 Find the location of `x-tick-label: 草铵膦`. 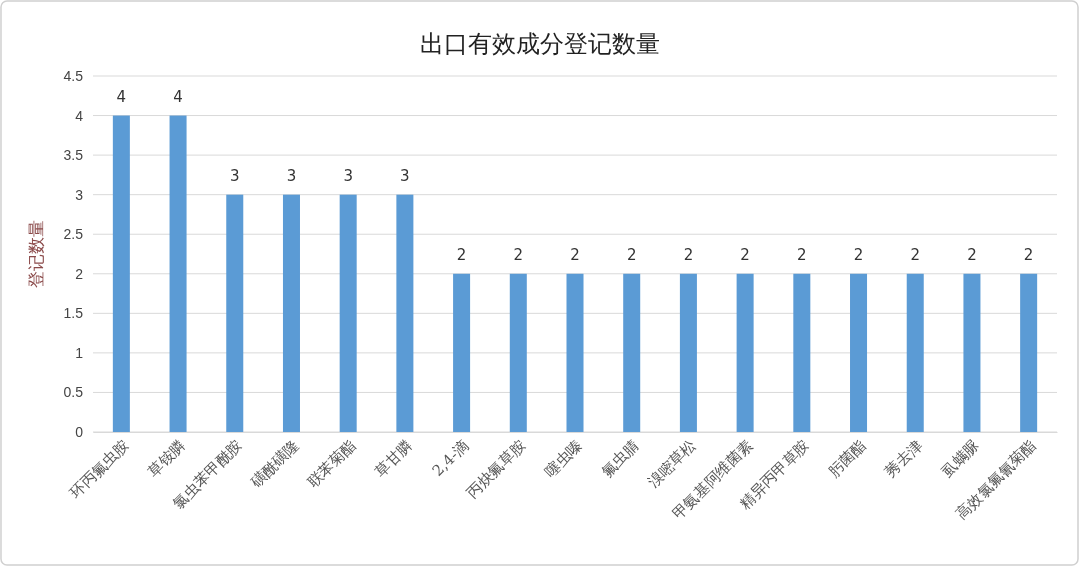

x-tick-label: 草铵膦 is located at coordinates (166, 458).